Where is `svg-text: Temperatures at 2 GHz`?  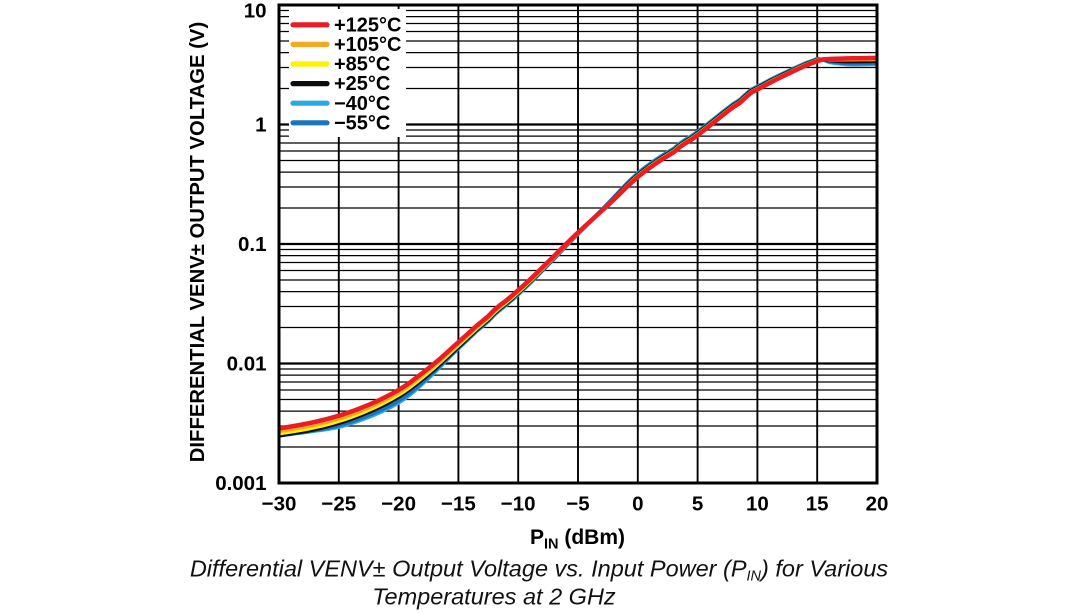 svg-text: Temperatures at 2 GHz is located at coordinates (494, 597).